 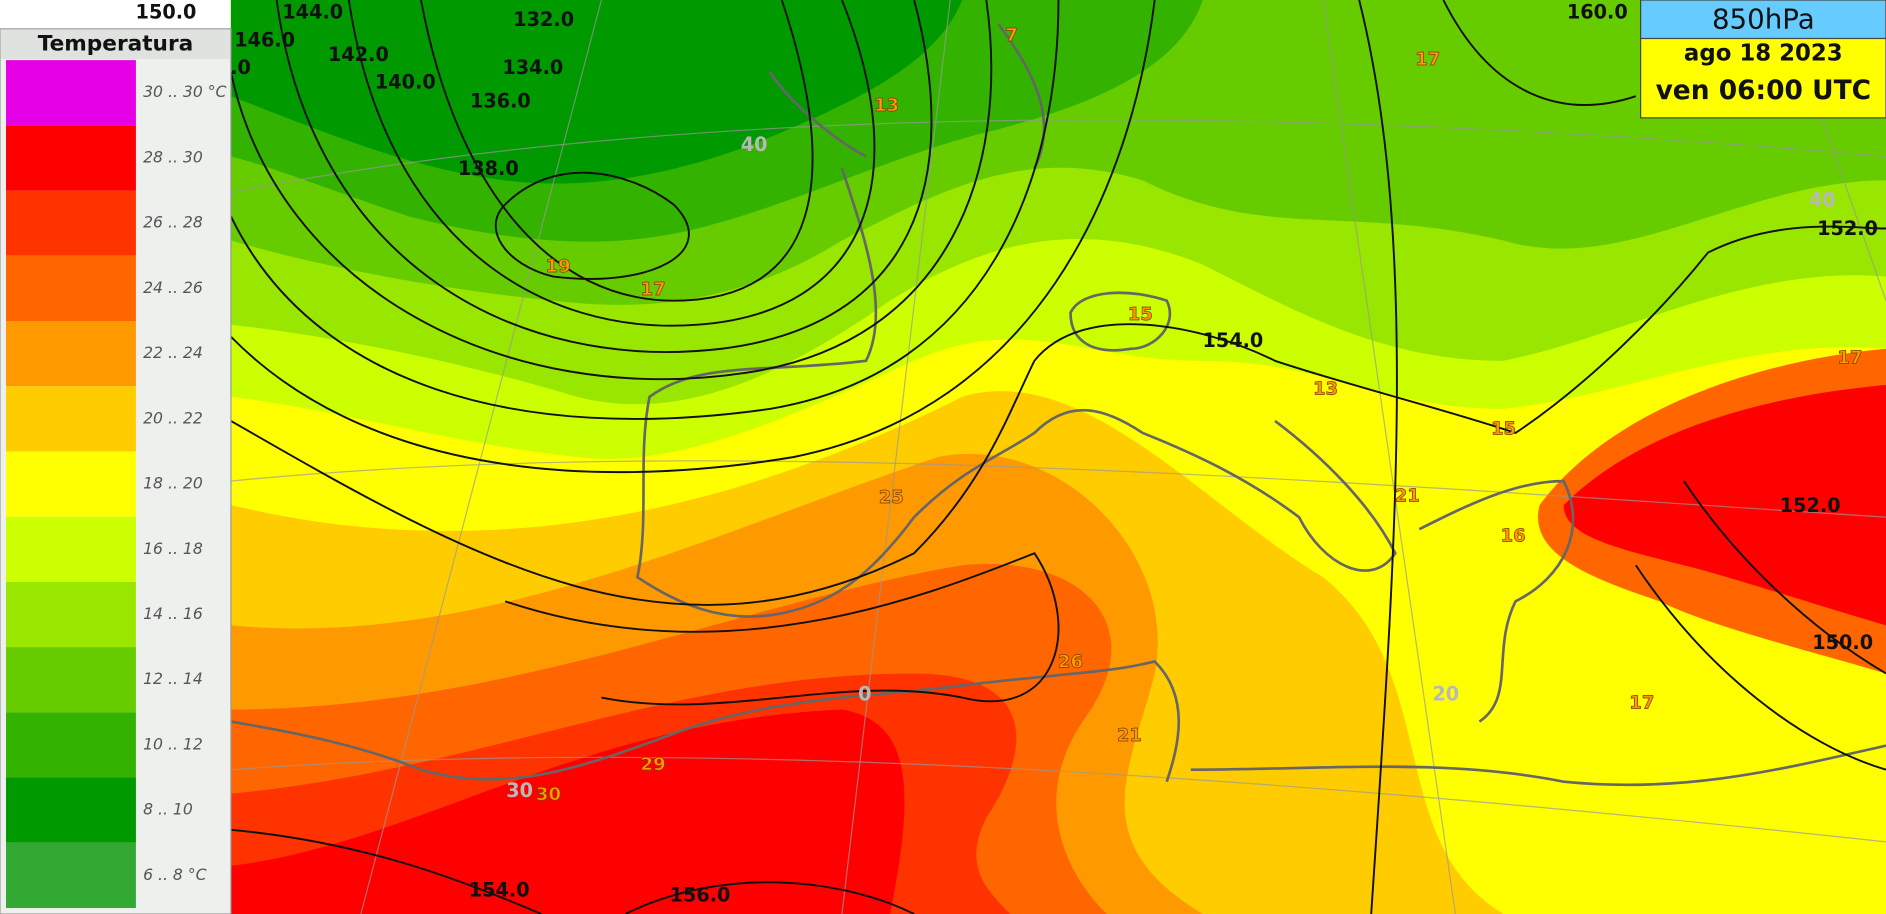 I want to click on contour-label: 136.0, so click(x=500, y=101).